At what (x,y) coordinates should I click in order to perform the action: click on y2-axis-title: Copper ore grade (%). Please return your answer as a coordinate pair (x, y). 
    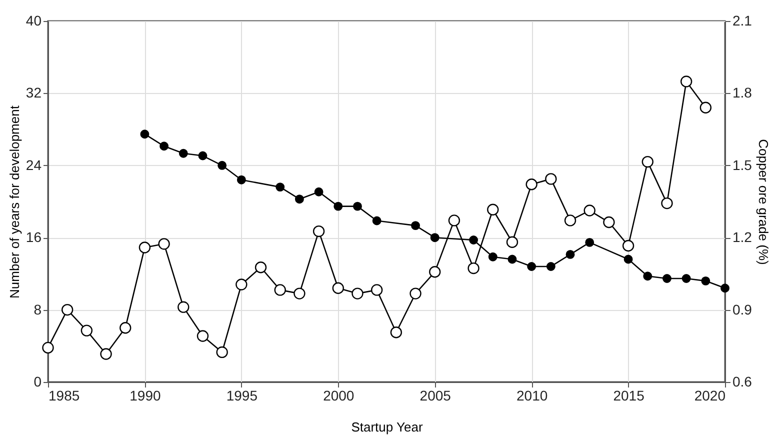
    Looking at the image, I should click on (763, 202).